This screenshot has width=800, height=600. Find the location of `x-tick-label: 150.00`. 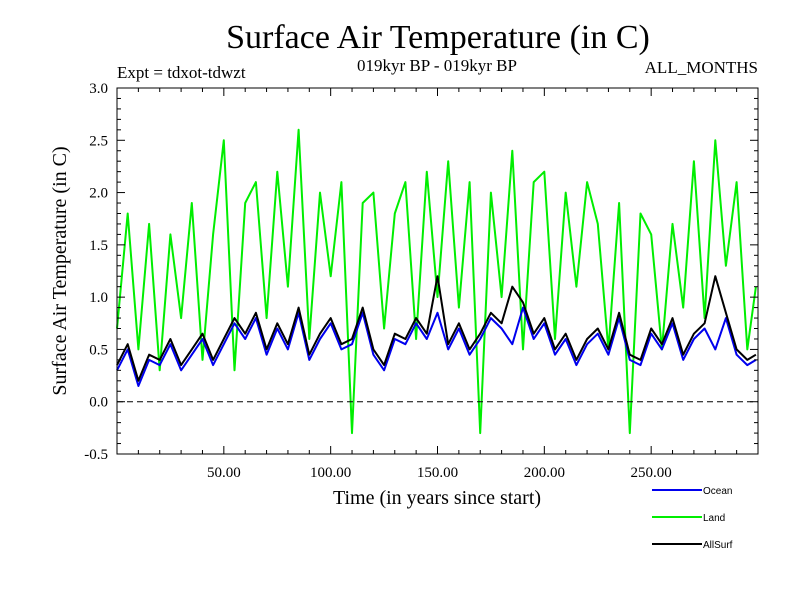

x-tick-label: 150.00 is located at coordinates (437, 473).